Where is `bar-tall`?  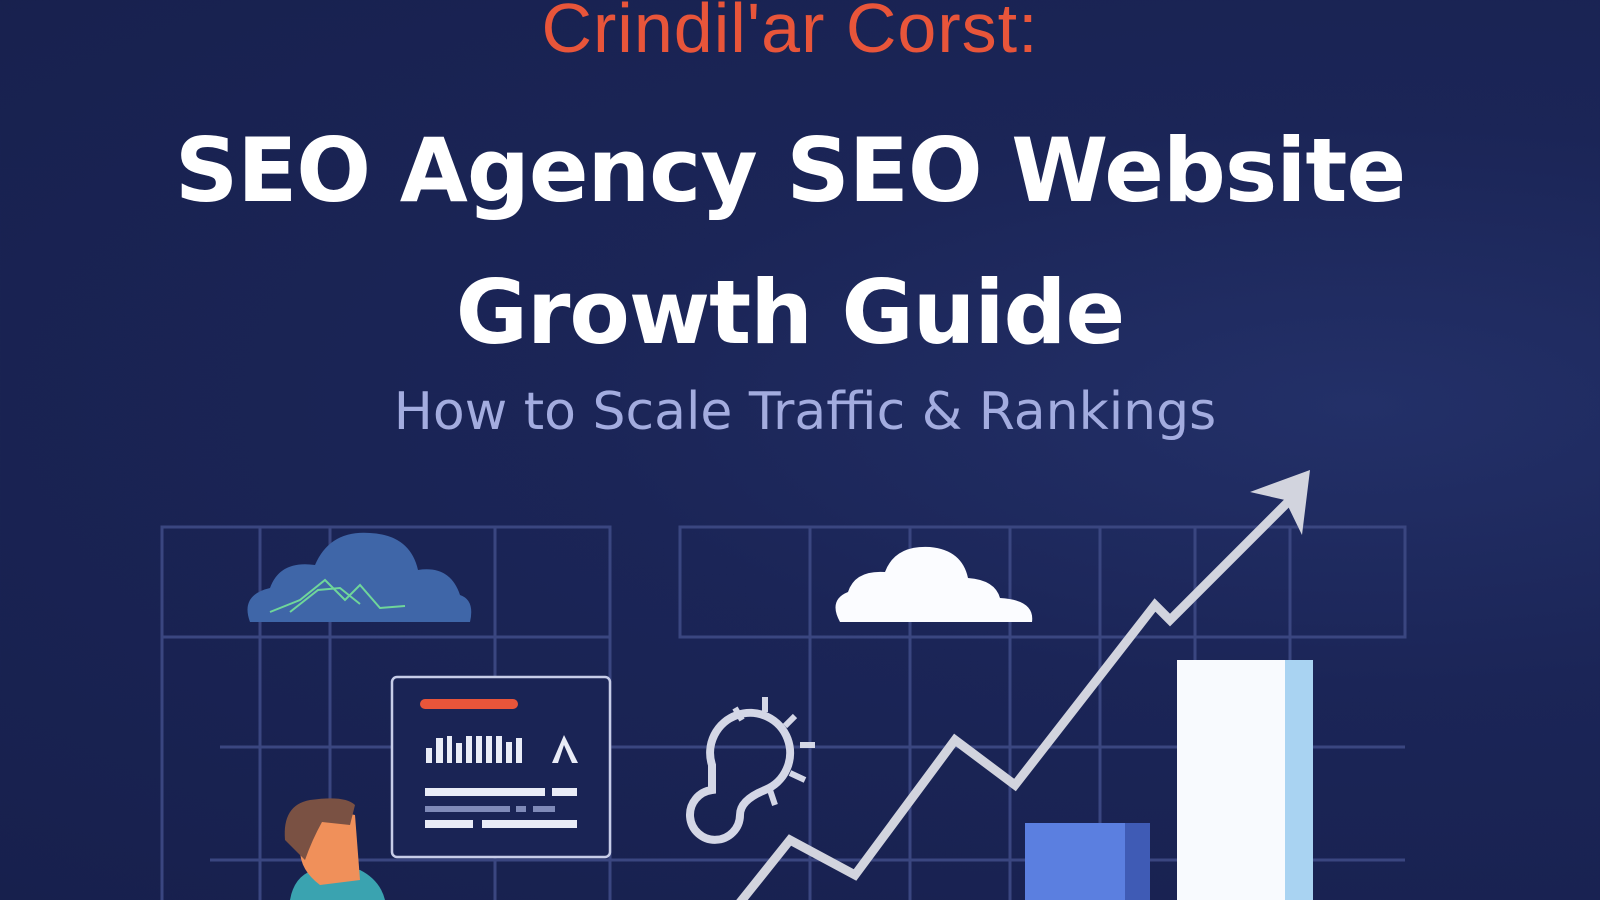 bar-tall is located at coordinates (1231, 780).